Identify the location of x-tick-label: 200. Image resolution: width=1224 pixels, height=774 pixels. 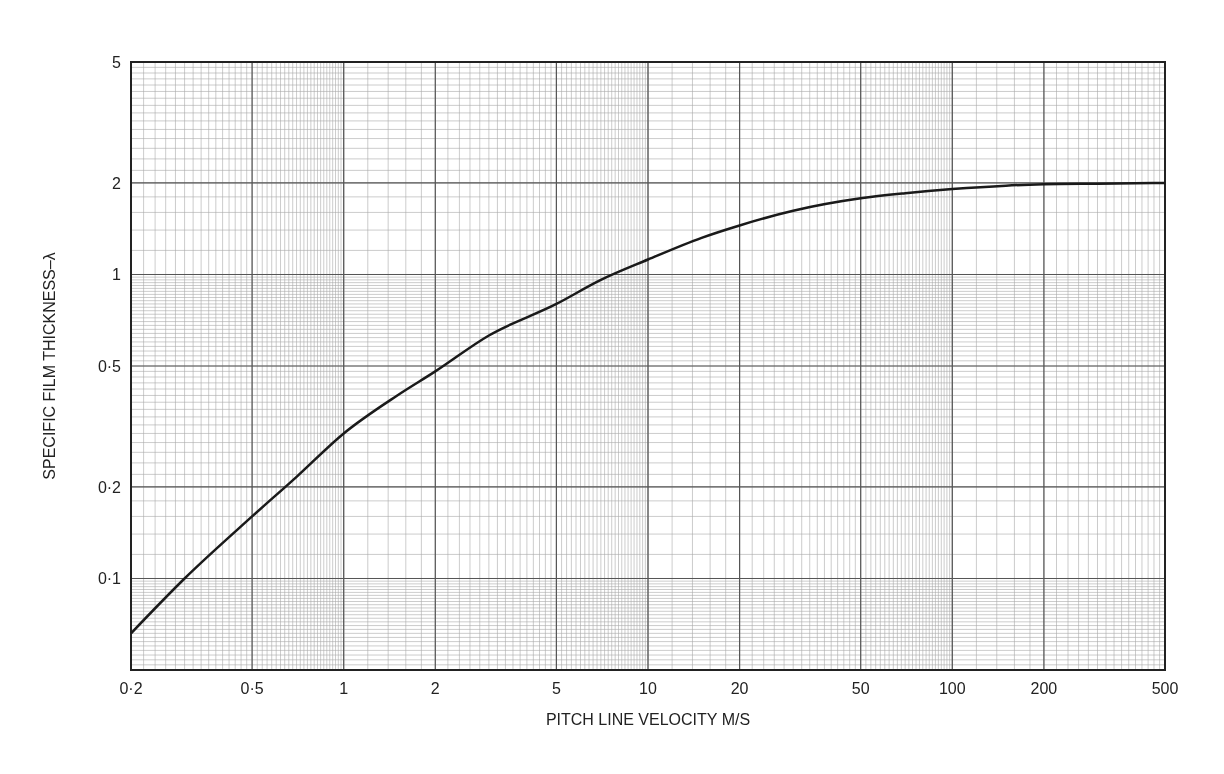
(1044, 688).